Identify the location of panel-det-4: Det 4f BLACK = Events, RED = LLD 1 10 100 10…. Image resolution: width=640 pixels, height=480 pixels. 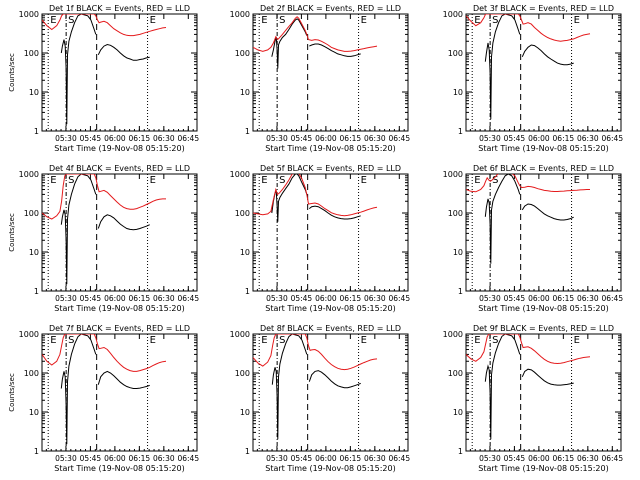
(103, 238).